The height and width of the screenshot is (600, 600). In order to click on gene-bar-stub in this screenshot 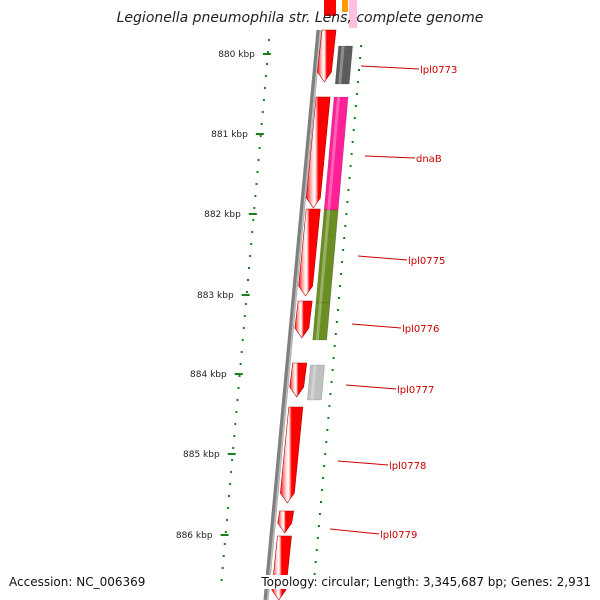, I will do `click(330, 8)`.